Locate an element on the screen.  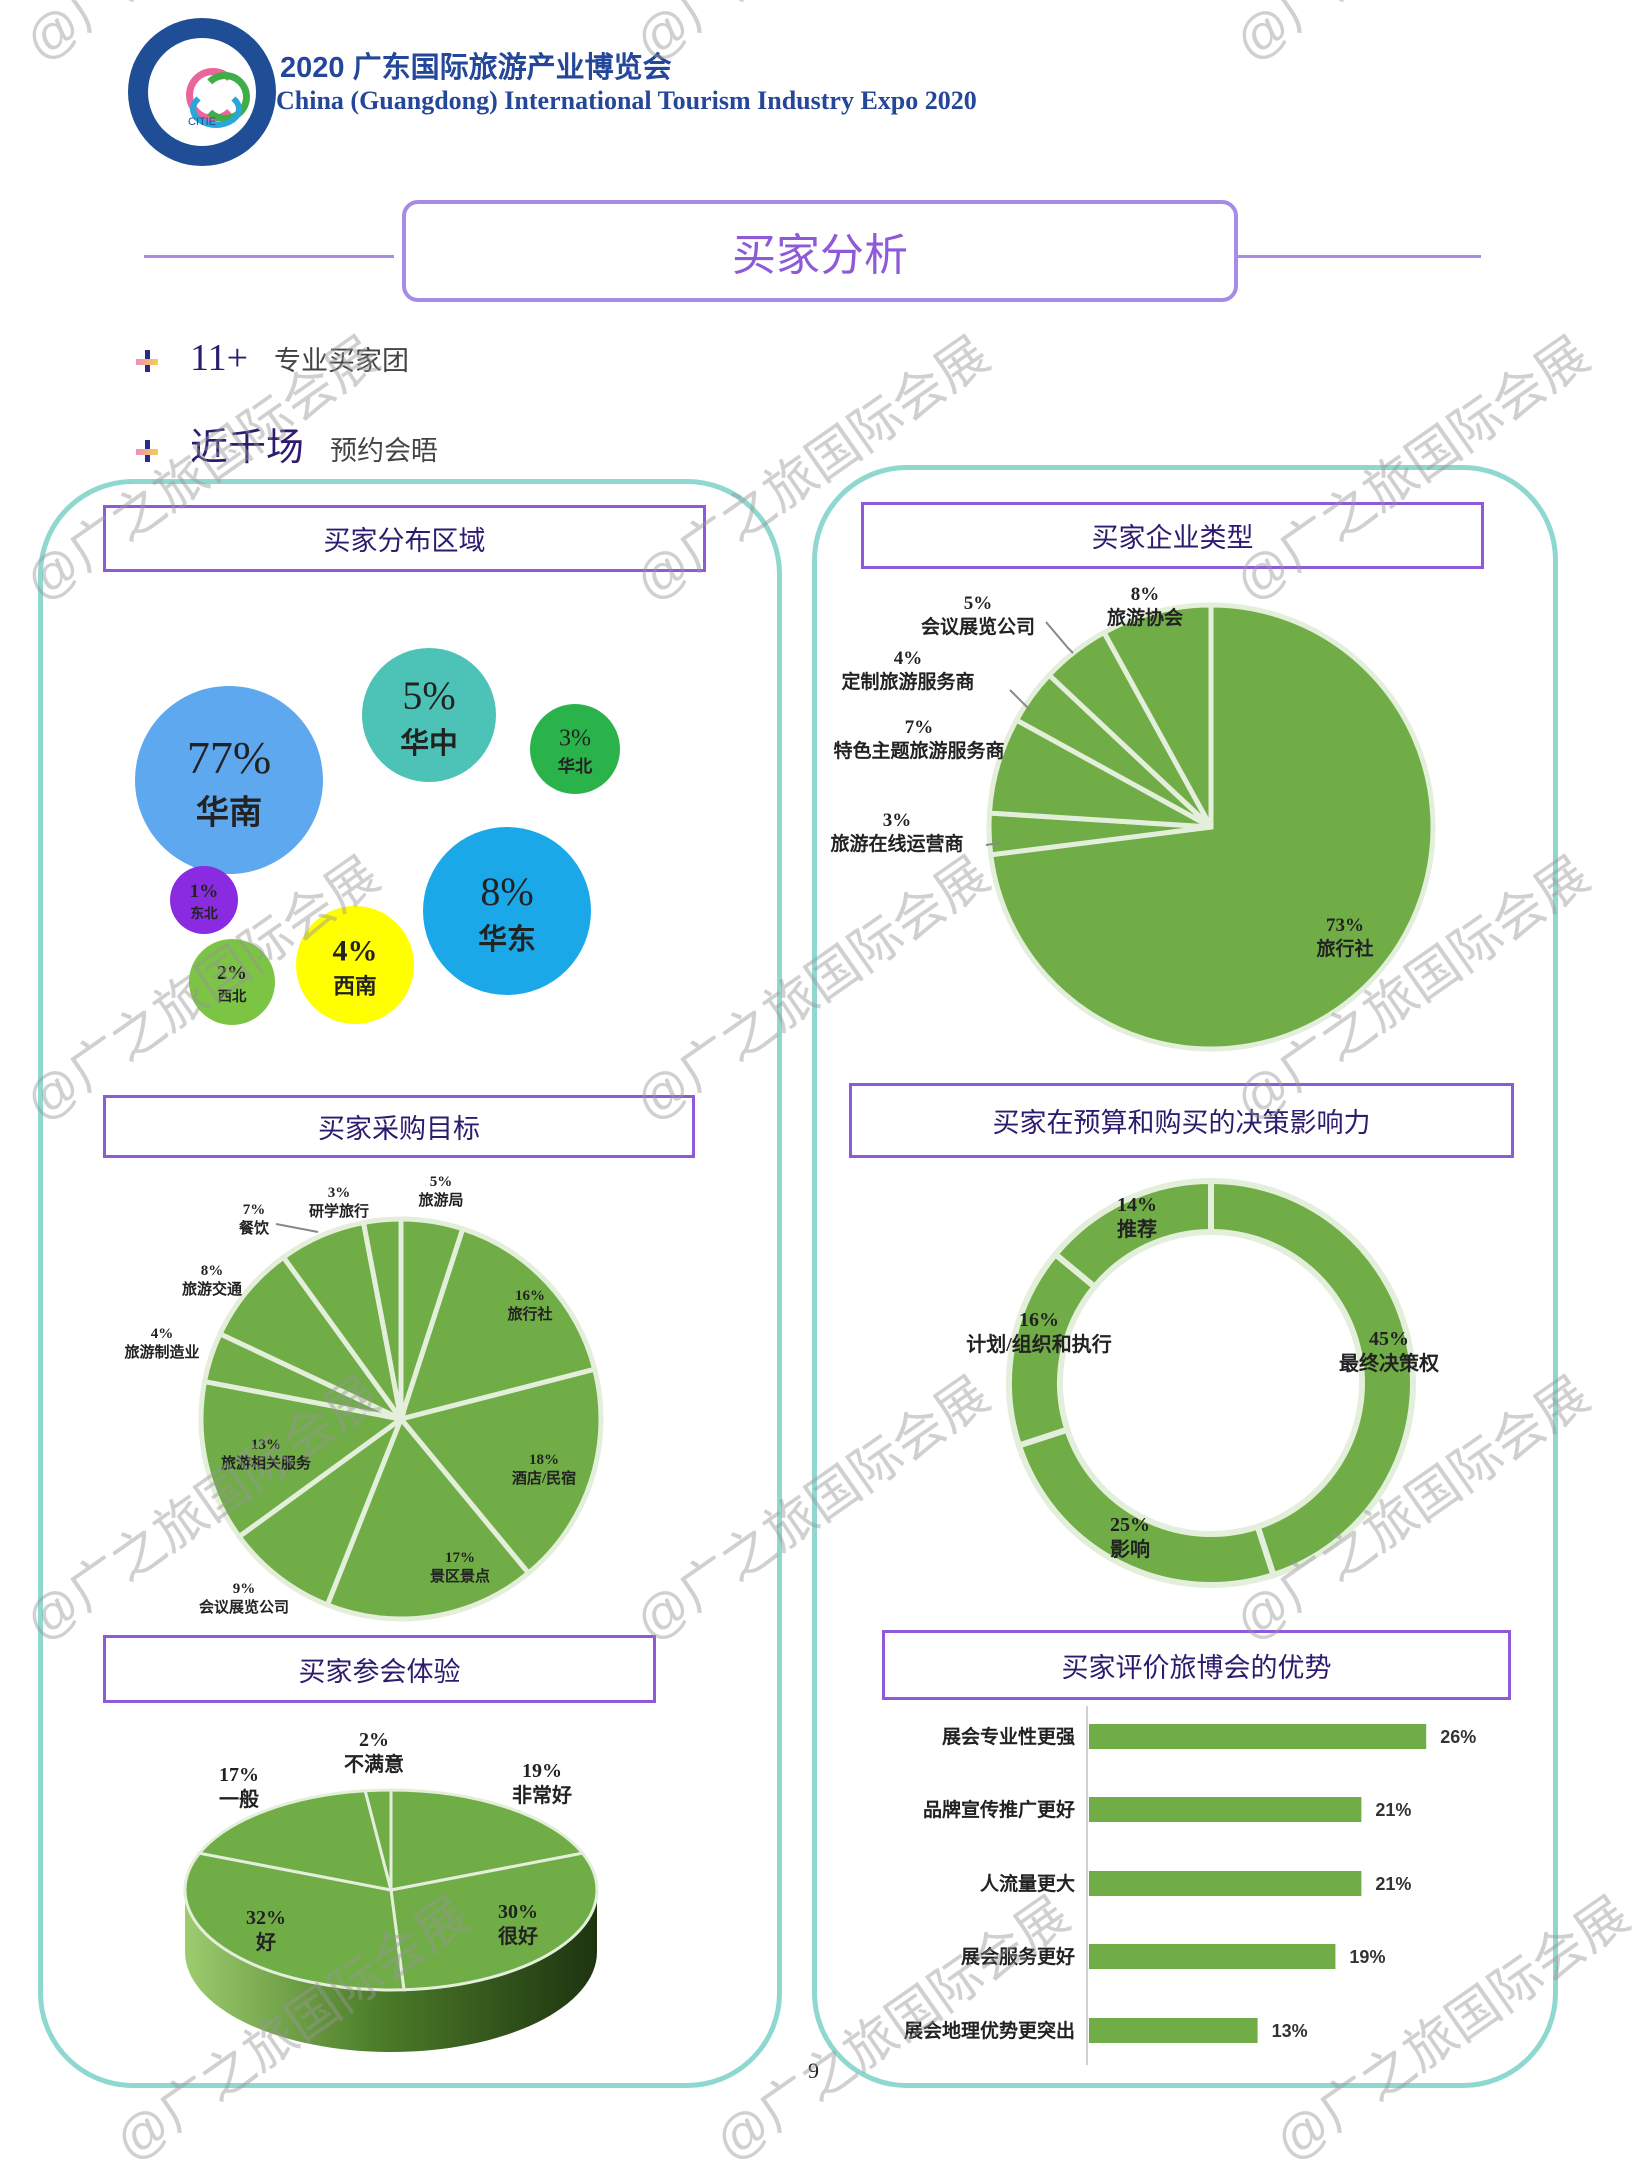
header-experience: 买家参会体验 is located at coordinates (379, 1669).